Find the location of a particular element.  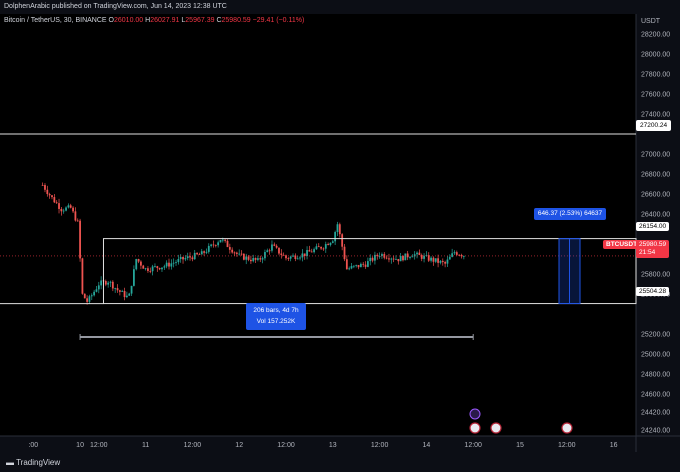

event-dividend-icon is located at coordinates (475, 414).